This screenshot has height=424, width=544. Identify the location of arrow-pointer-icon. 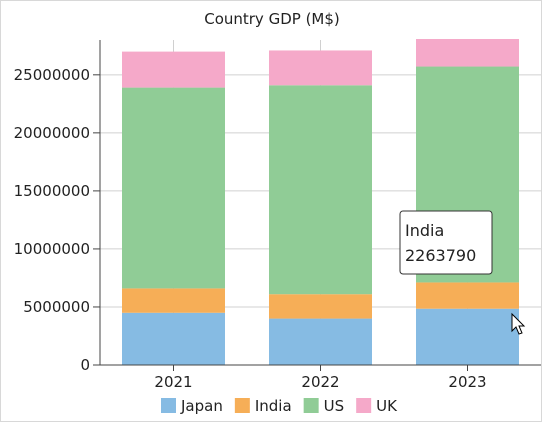
(518, 323).